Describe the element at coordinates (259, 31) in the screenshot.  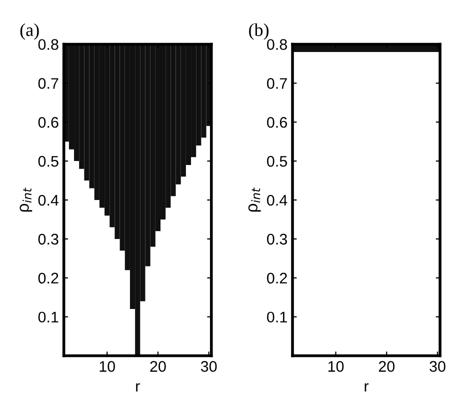
I see `chart-title: (b)` at that location.